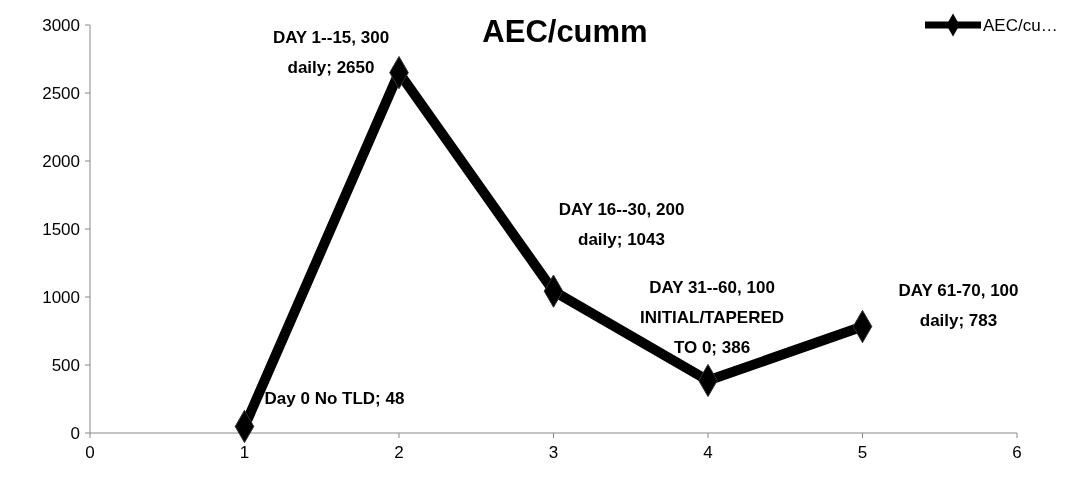 This screenshot has height=480, width=1081. Describe the element at coordinates (708, 452) in the screenshot. I see `x-tick-label: 4` at that location.